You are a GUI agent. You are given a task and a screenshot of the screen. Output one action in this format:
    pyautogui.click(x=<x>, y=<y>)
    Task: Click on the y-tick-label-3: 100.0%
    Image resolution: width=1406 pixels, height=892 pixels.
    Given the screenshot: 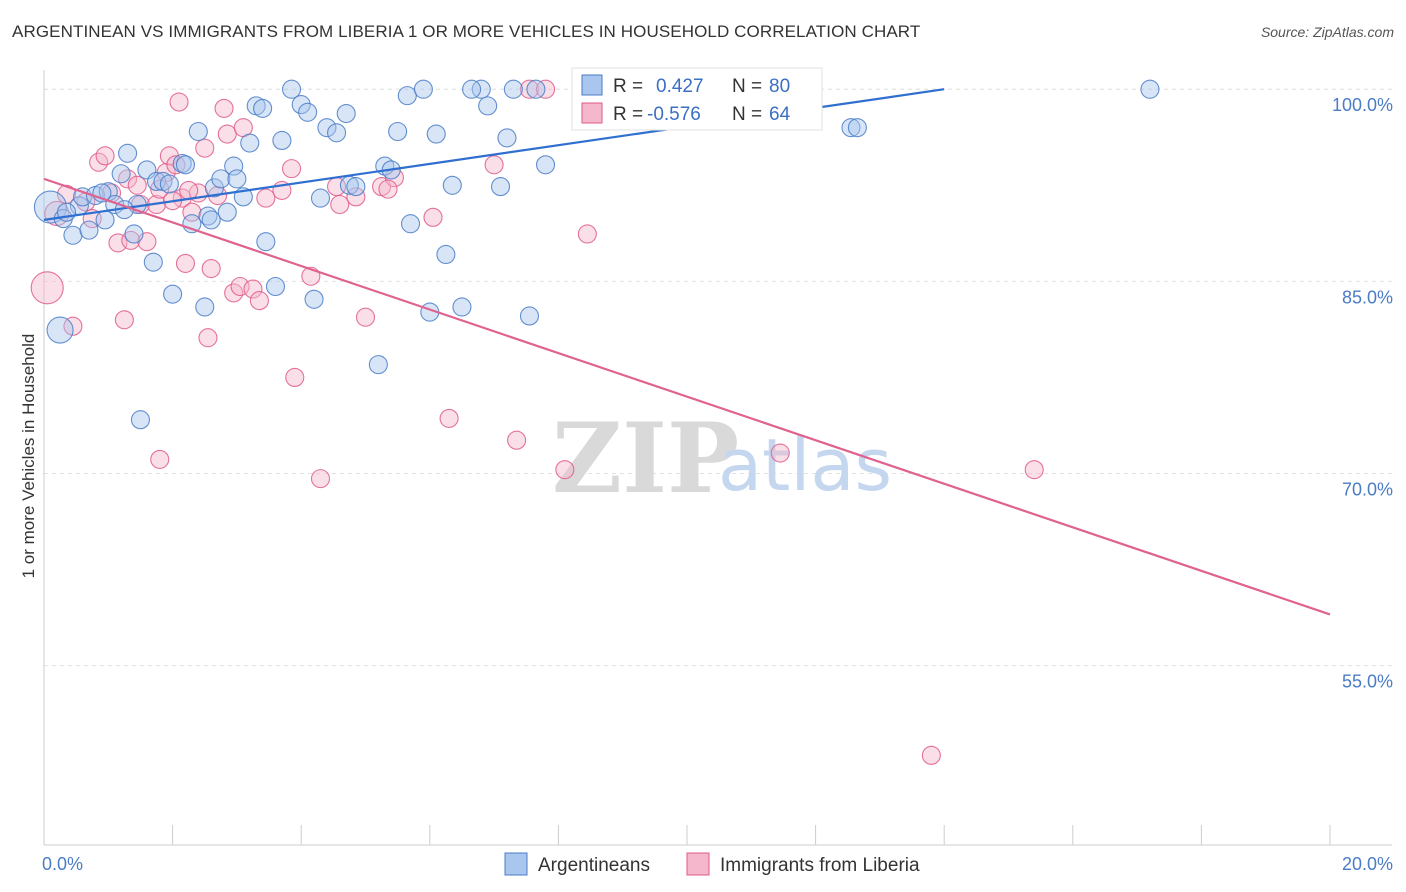 What is the action you would take?
    pyautogui.click(x=1362, y=105)
    